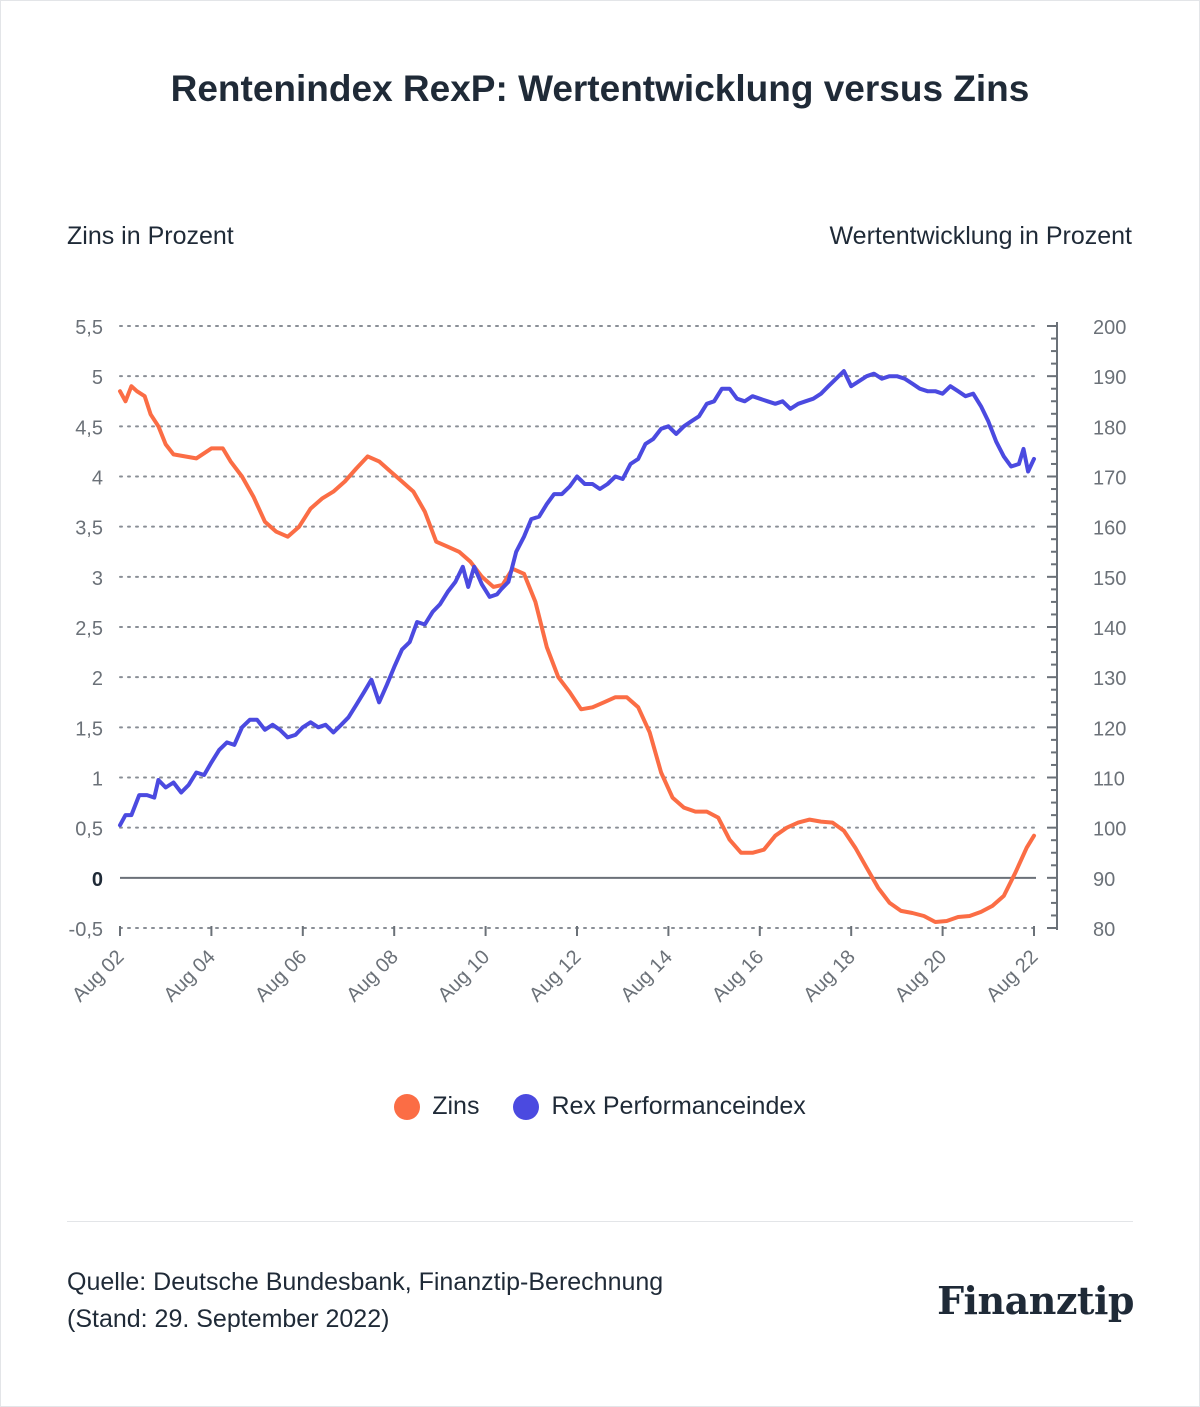 Image resolution: width=1200 pixels, height=1407 pixels. What do you see at coordinates (1109, 830) in the screenshot?
I see `y-tick-label-right: 100` at bounding box center [1109, 830].